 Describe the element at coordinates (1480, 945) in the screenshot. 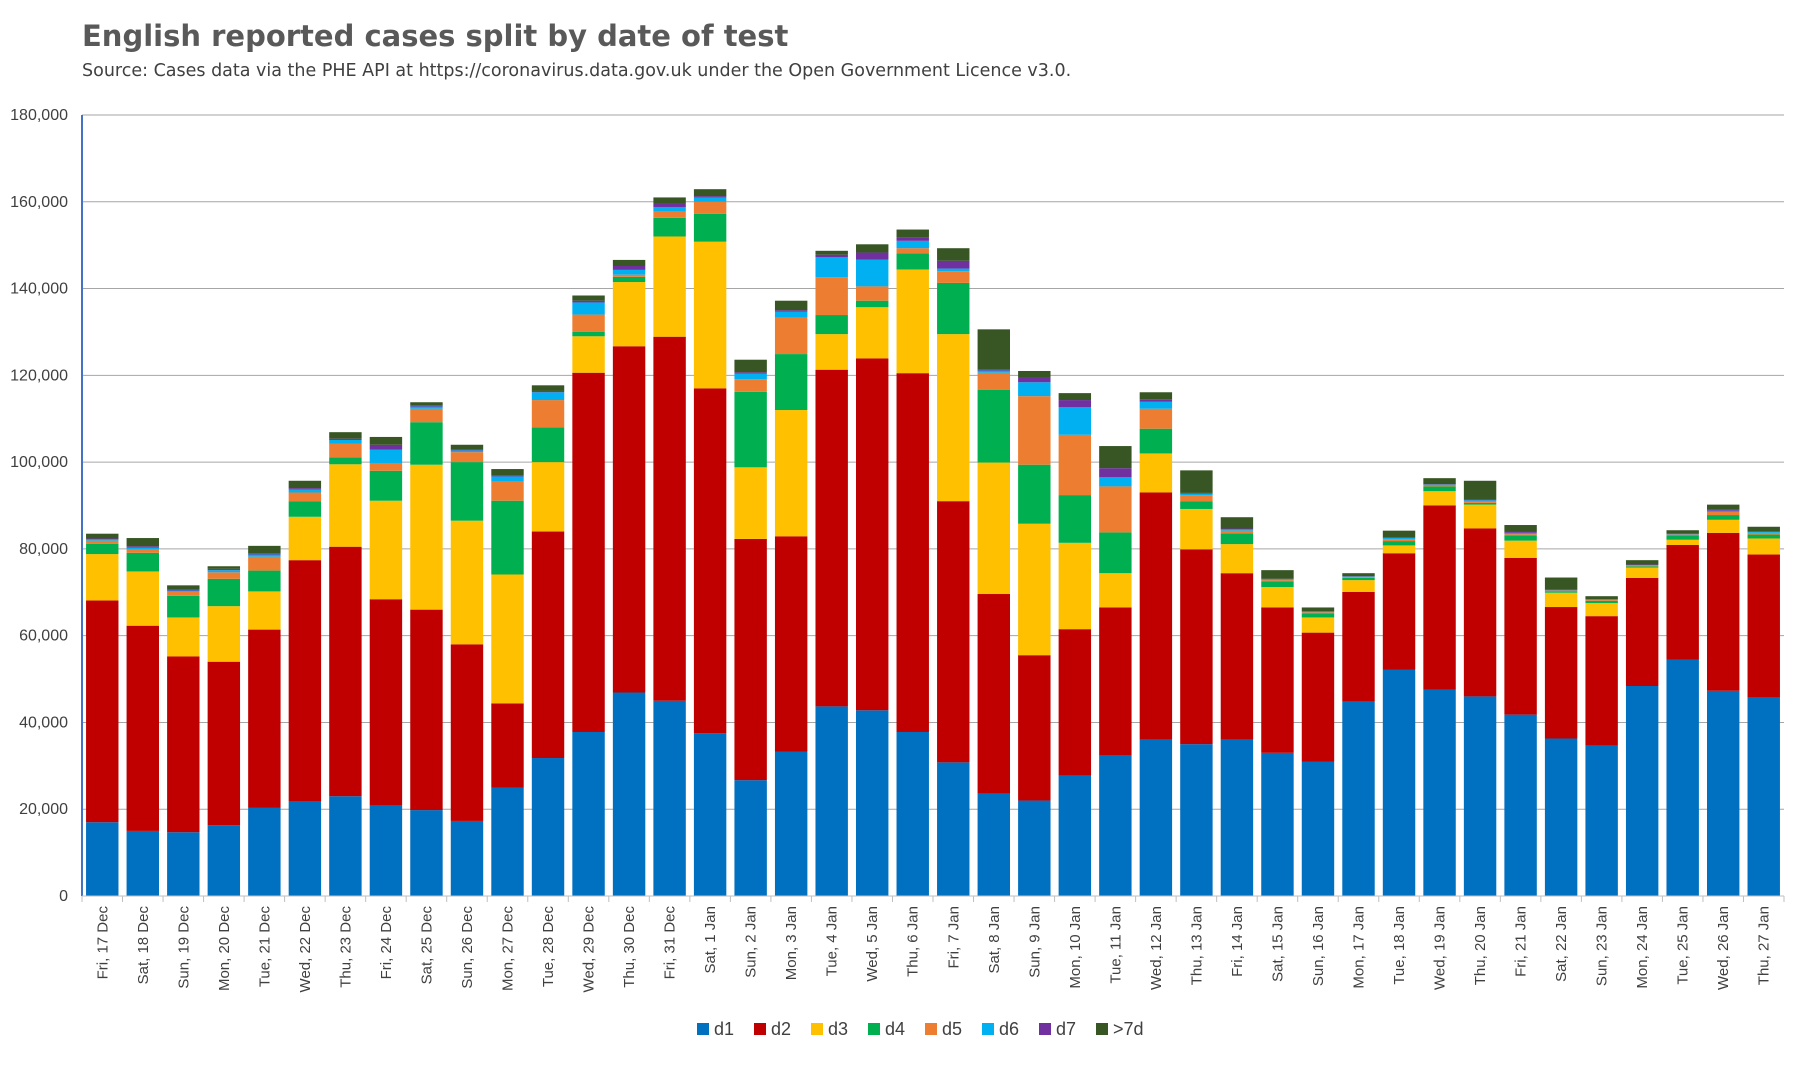

I see `x-tick-label: Thu, 20 Jan` at that location.